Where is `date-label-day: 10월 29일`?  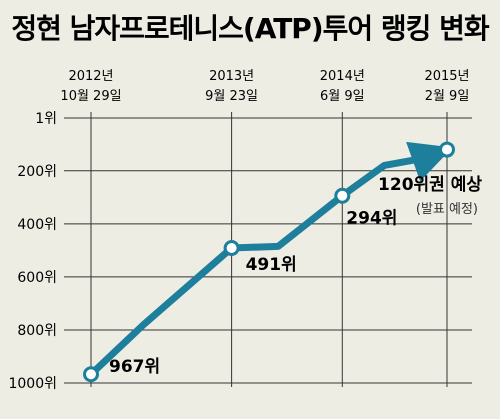
date-label-day: 10월 29일 is located at coordinates (90, 96).